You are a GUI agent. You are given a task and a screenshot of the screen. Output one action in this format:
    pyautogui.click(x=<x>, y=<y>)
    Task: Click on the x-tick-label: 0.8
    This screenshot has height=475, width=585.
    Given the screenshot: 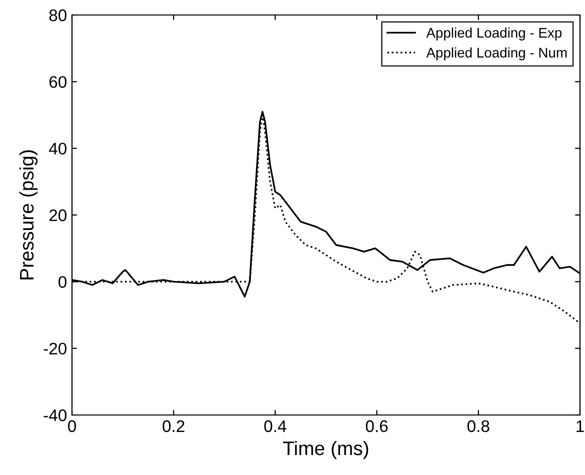 What is the action you would take?
    pyautogui.click(x=478, y=426)
    